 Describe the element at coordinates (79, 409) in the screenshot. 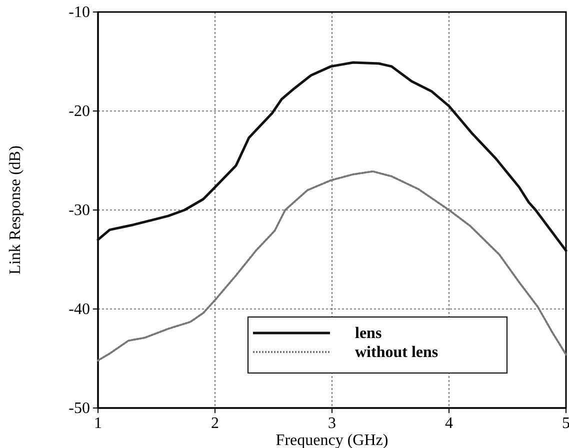

I see `y-tick-label: -50` at that location.